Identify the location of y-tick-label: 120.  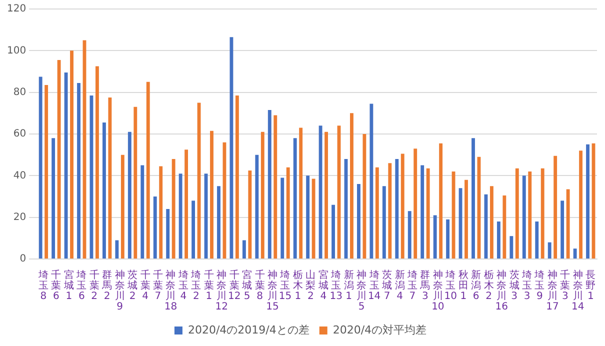
(16, 9).